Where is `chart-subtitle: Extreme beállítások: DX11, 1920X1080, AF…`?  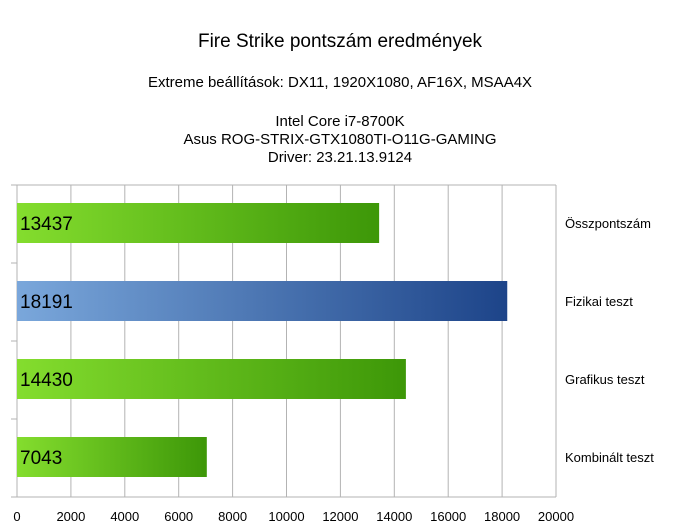 chart-subtitle: Extreme beállítások: DX11, 1920X1080, AF… is located at coordinates (340, 82).